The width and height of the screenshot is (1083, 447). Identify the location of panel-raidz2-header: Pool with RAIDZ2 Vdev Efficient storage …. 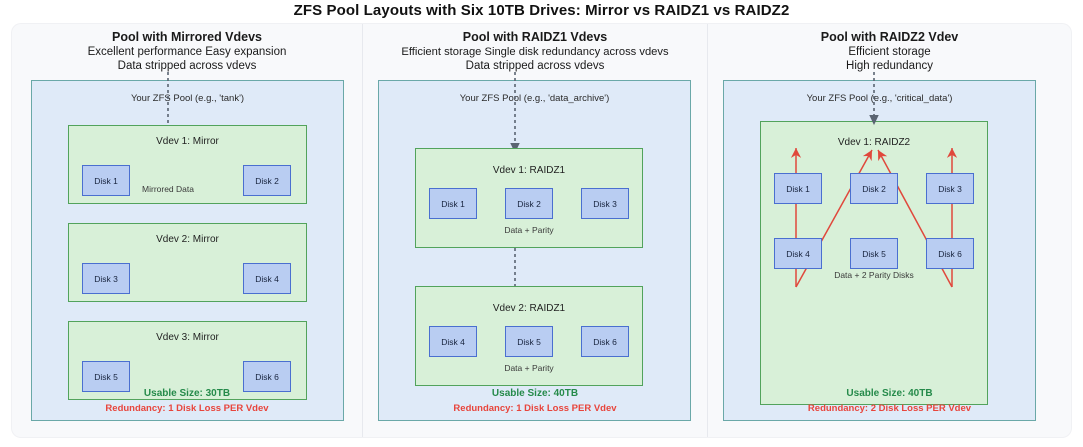
(889, 48).